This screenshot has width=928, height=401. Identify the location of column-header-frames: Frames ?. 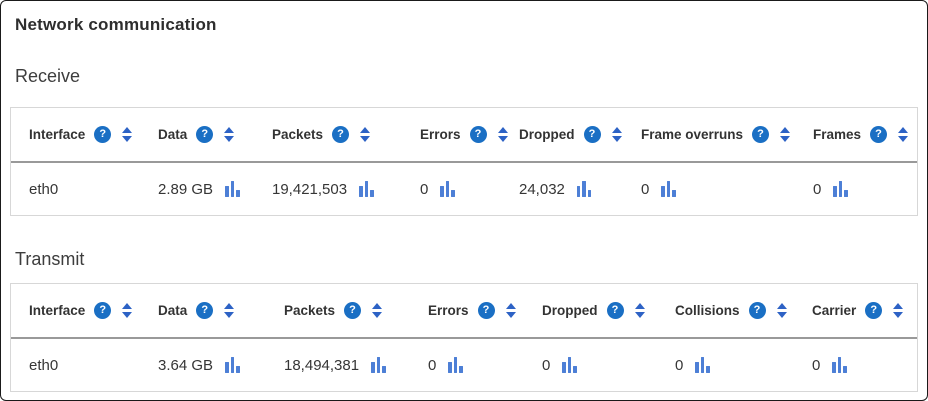
(856, 134).